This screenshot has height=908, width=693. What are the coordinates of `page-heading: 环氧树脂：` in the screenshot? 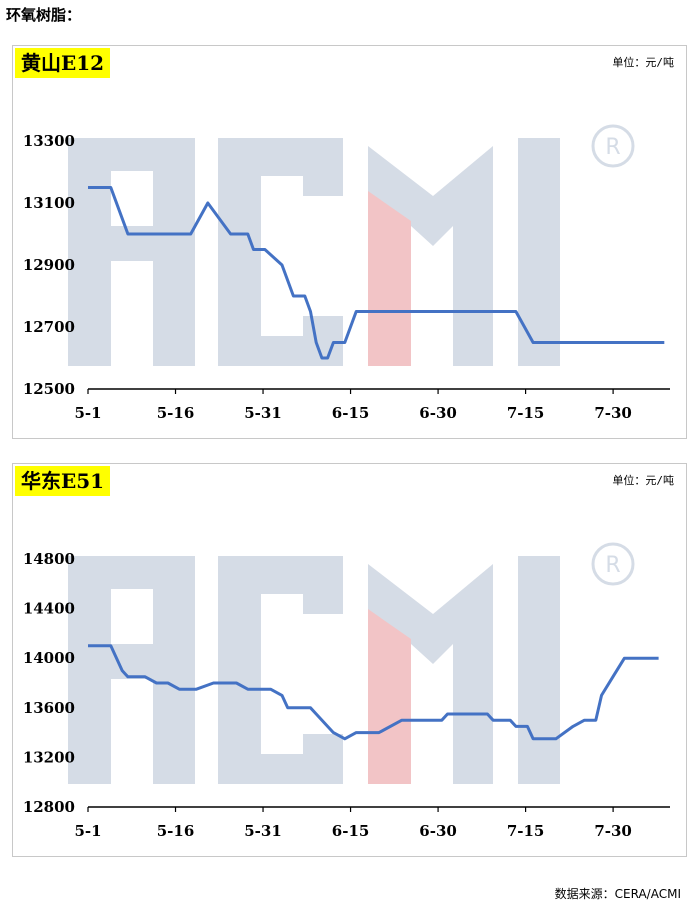 It's located at (44, 15).